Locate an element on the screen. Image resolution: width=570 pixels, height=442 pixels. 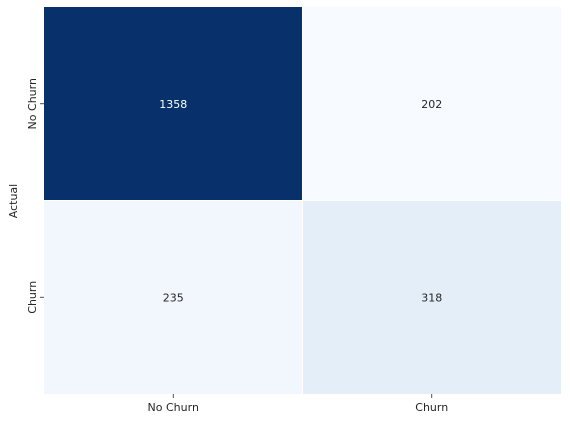
y-tick-label-0: No Churn is located at coordinates (32, 103).